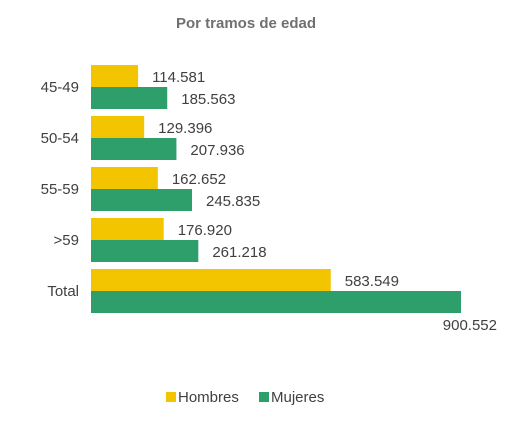 This screenshot has height=422, width=519. What do you see at coordinates (66, 240) in the screenshot?
I see `category-label: >59` at bounding box center [66, 240].